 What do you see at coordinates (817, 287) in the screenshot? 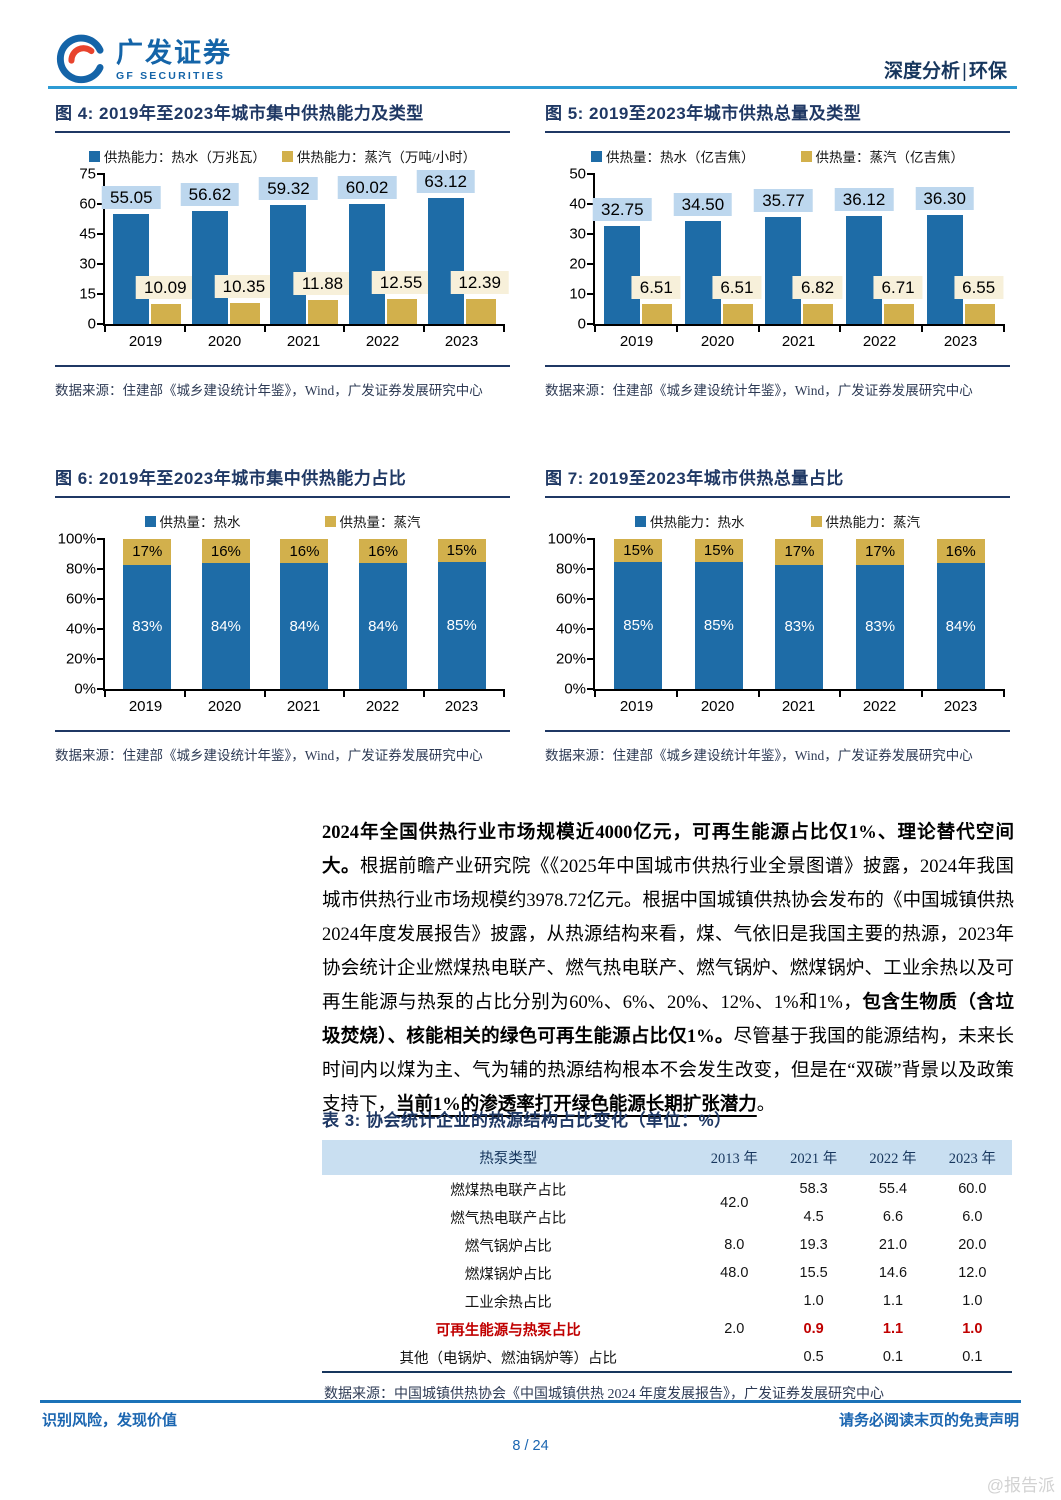
I see `bar-value-label: 6.82` at bounding box center [817, 287].